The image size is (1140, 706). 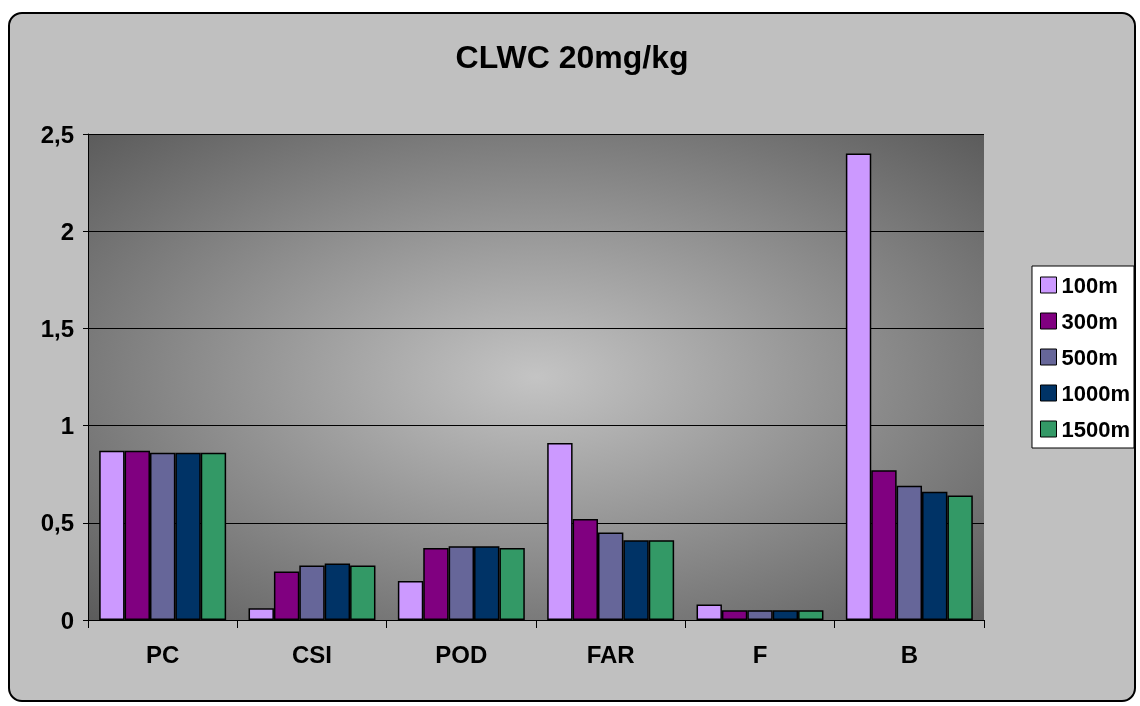 What do you see at coordinates (312, 654) in the screenshot?
I see `x-tick-label: CSI` at bounding box center [312, 654].